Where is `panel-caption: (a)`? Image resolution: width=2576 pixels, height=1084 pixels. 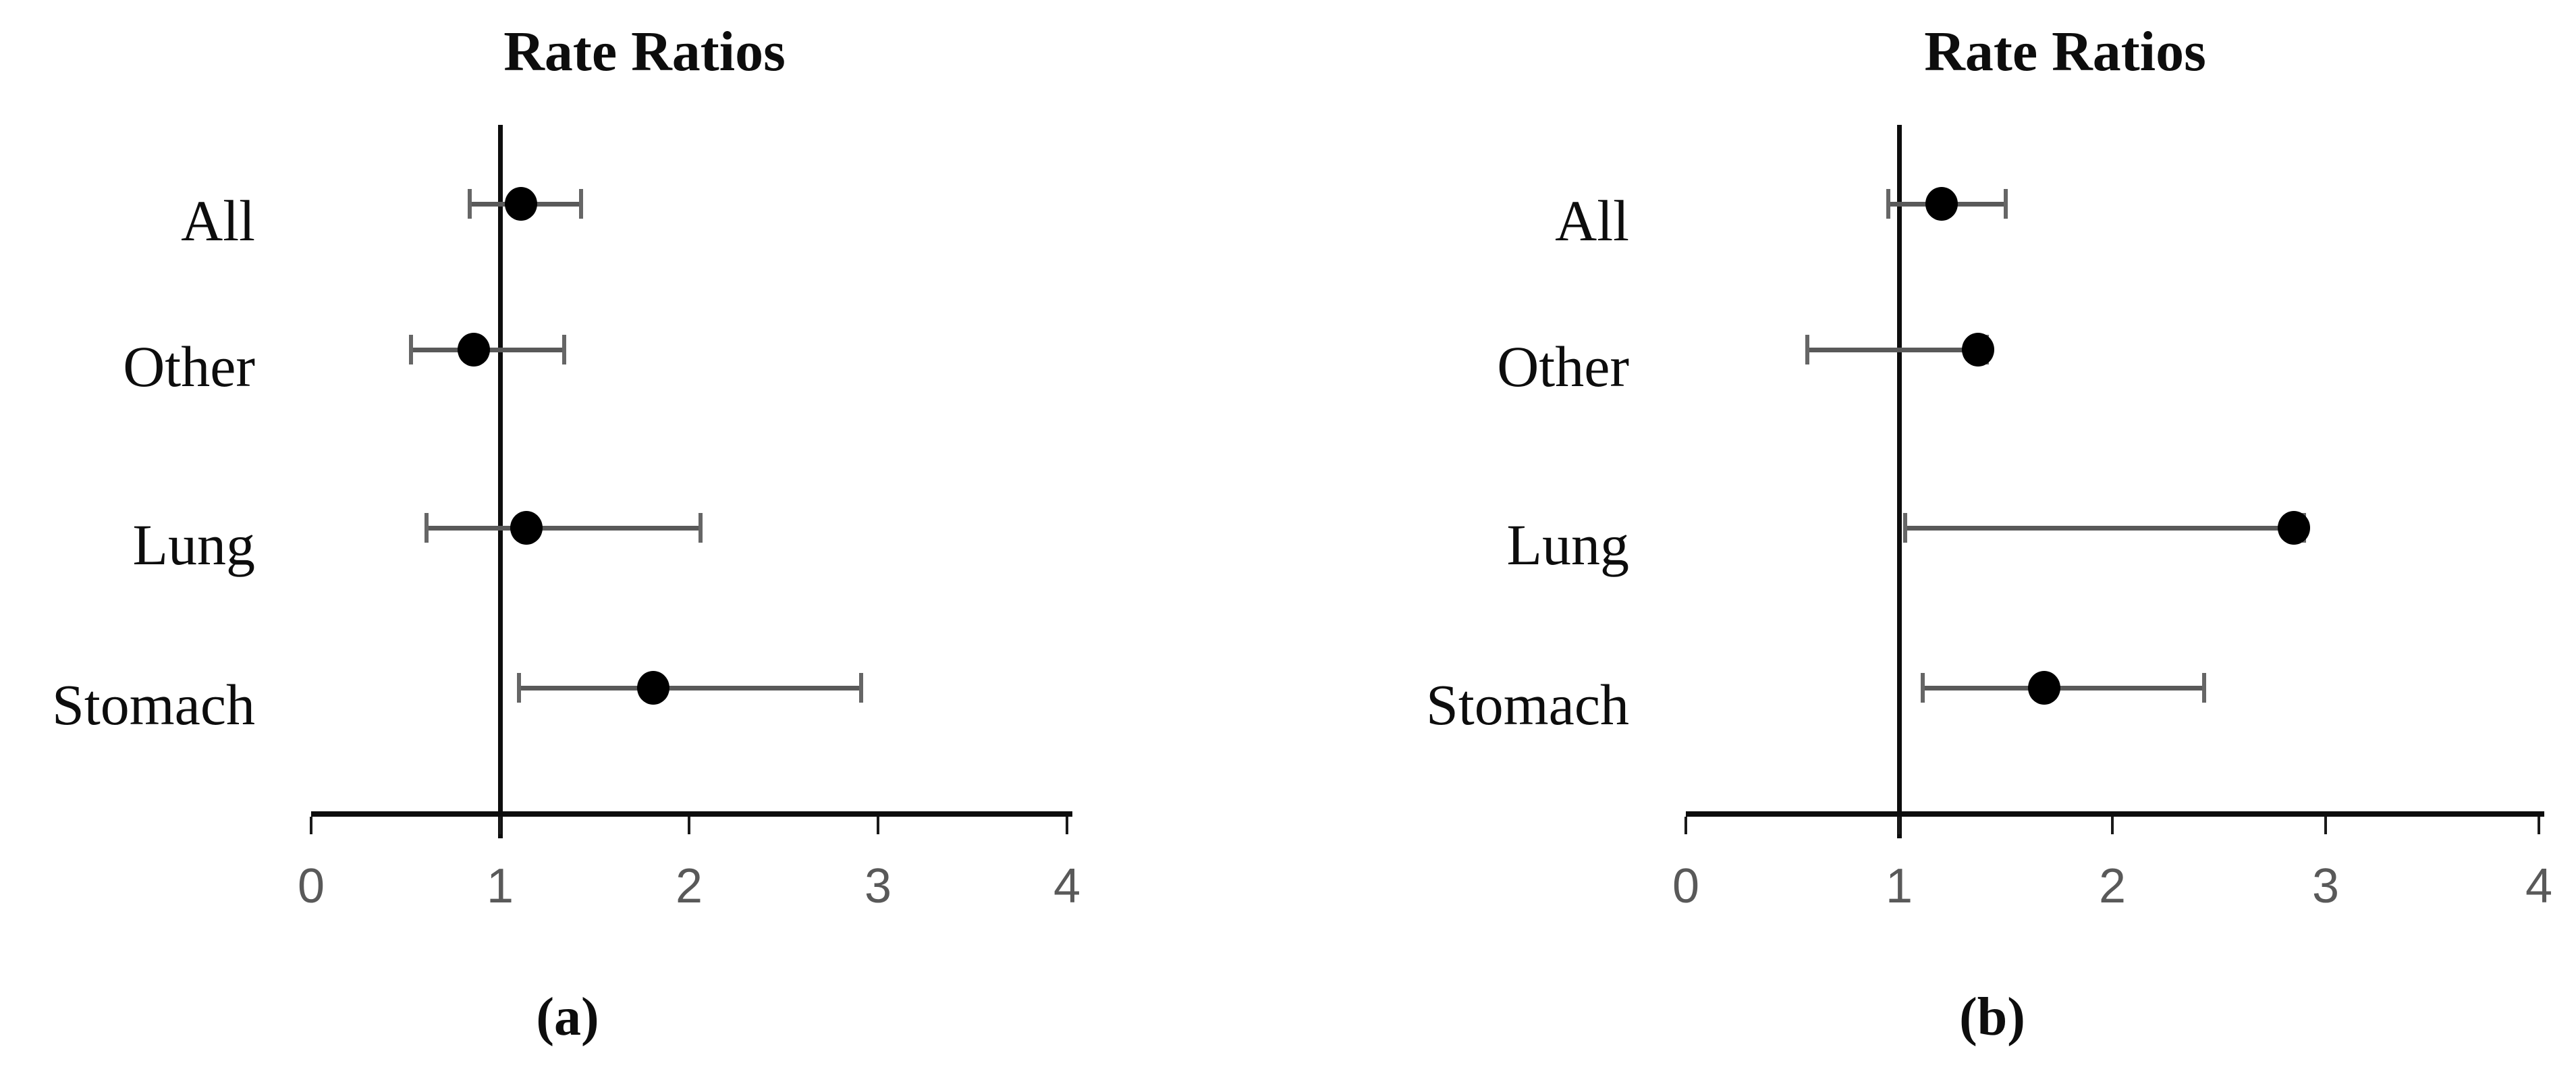
panel-caption: (a) is located at coordinates (567, 1017).